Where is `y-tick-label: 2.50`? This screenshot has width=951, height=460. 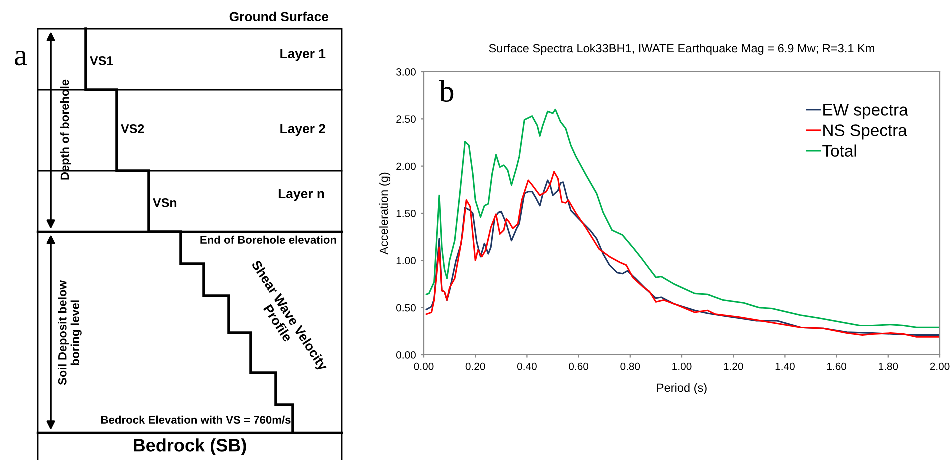
y-tick-label: 2.50 is located at coordinates (406, 120).